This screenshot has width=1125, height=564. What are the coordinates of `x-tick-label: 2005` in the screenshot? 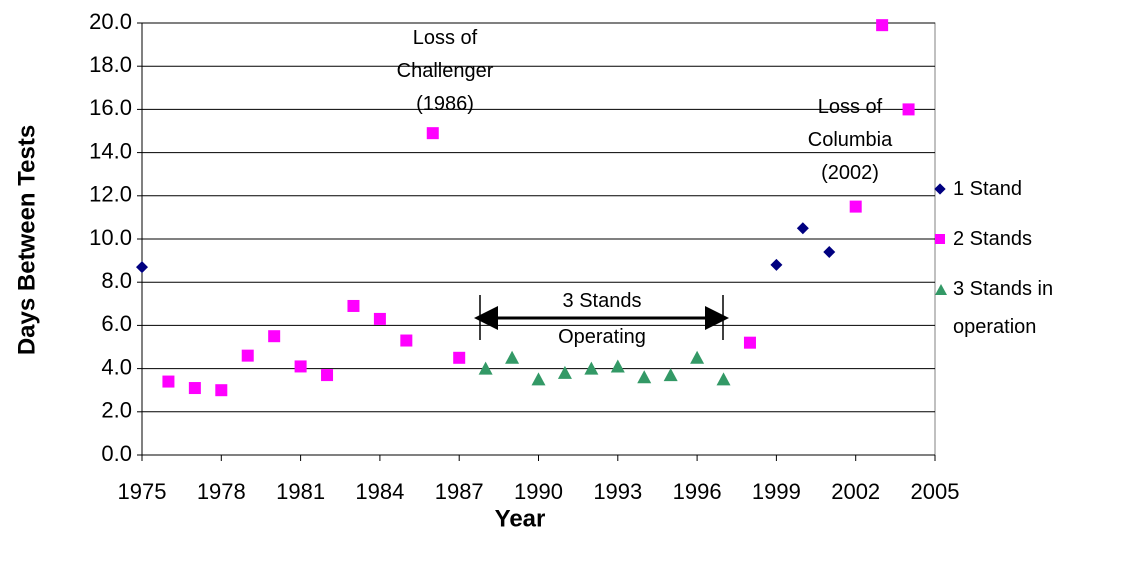 It's located at (935, 491).